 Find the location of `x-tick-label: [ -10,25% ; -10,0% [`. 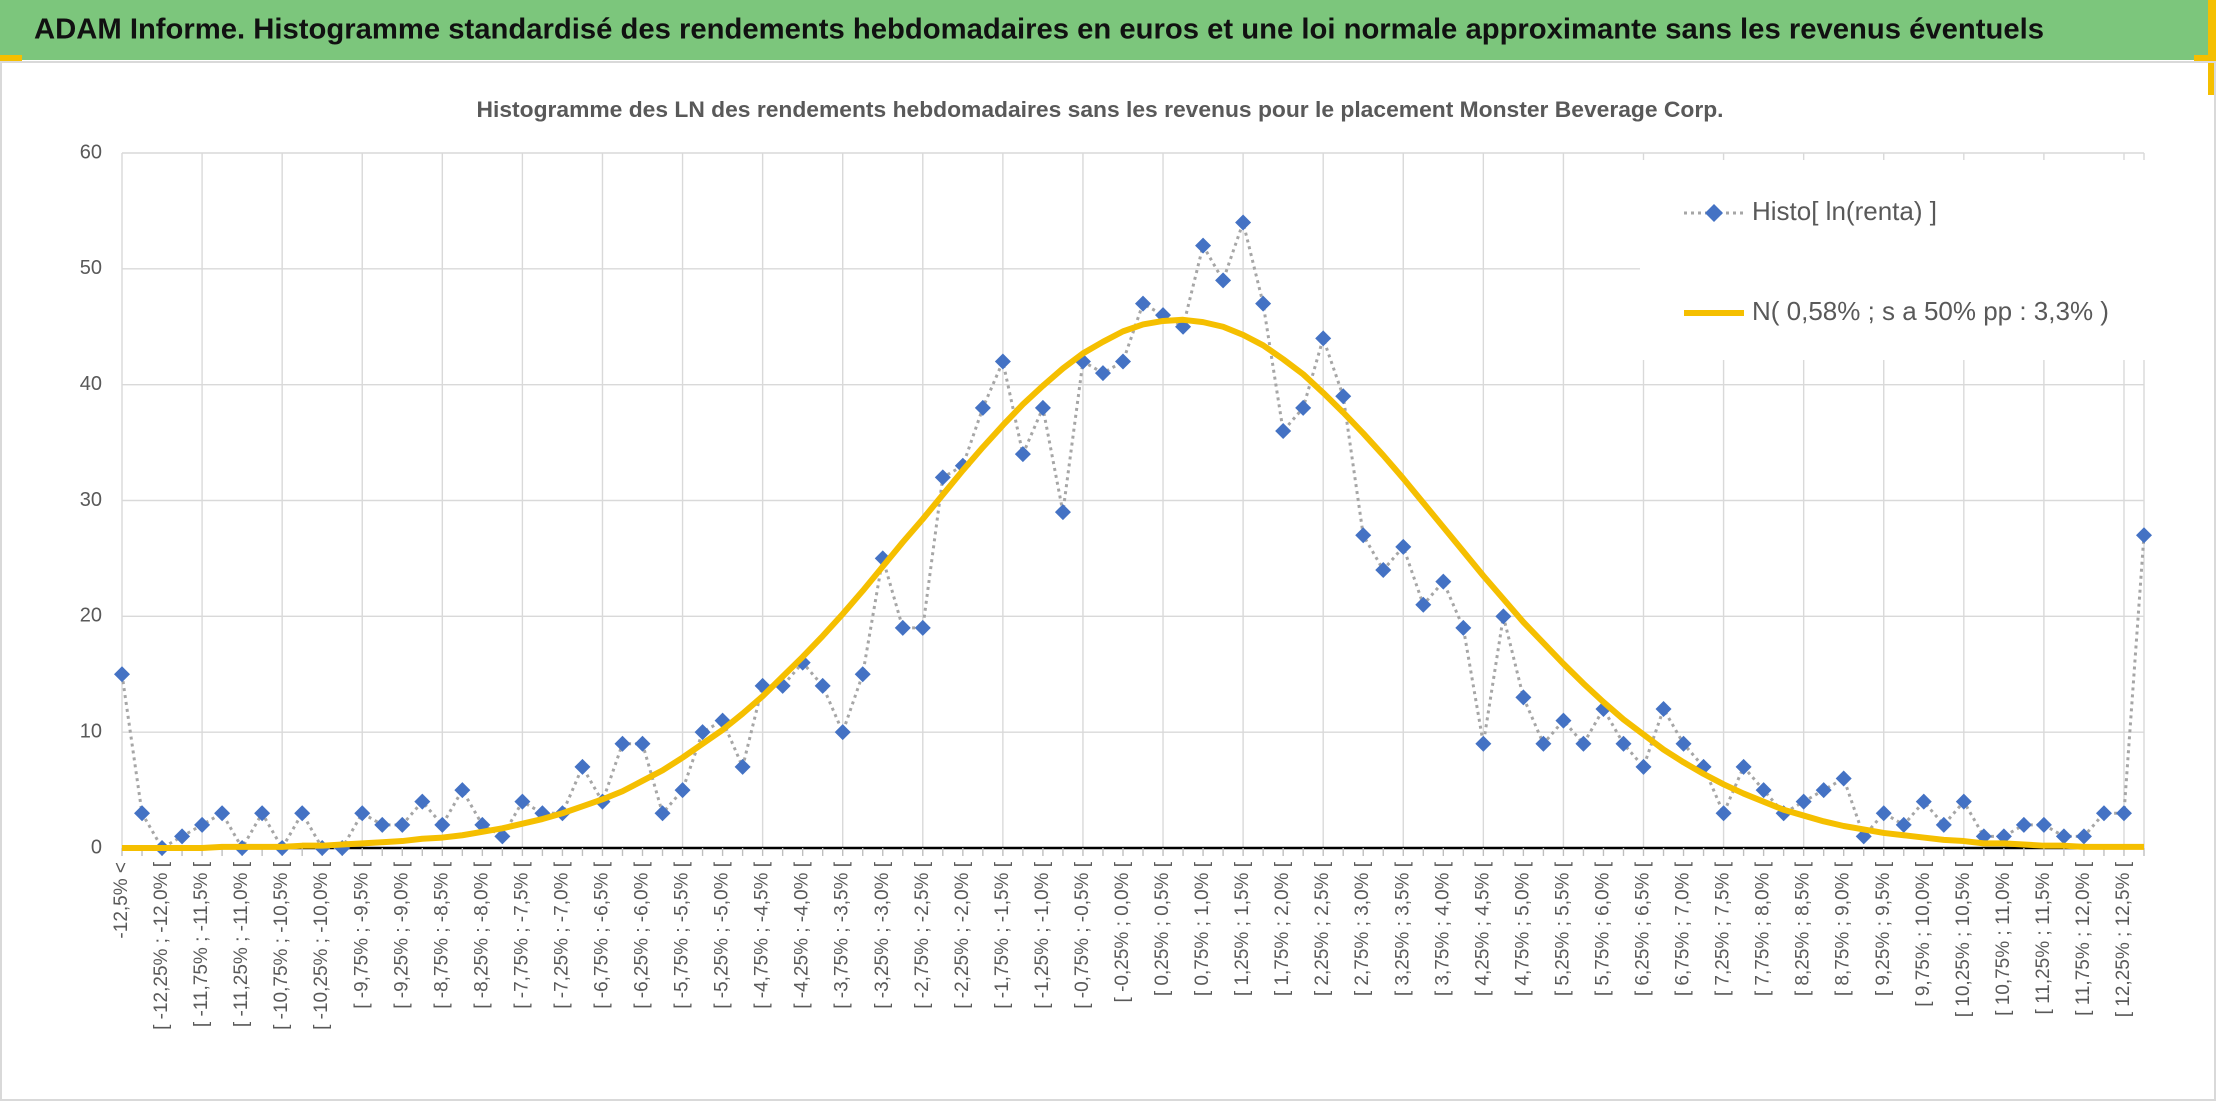

x-tick-label: [ -10,25% ; -10,0% [ is located at coordinates (321, 945).